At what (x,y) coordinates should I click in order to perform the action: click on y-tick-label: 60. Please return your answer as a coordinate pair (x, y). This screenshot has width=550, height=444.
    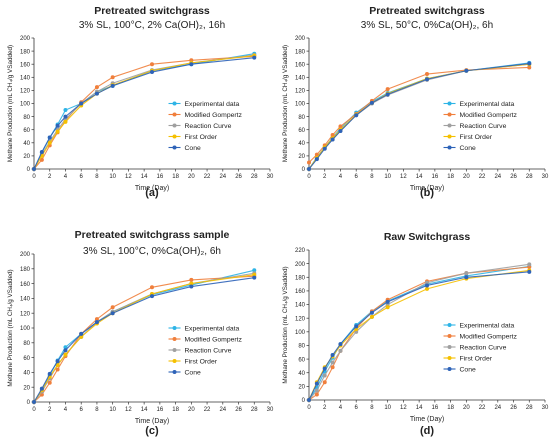
    Looking at the image, I should click on (301, 360).